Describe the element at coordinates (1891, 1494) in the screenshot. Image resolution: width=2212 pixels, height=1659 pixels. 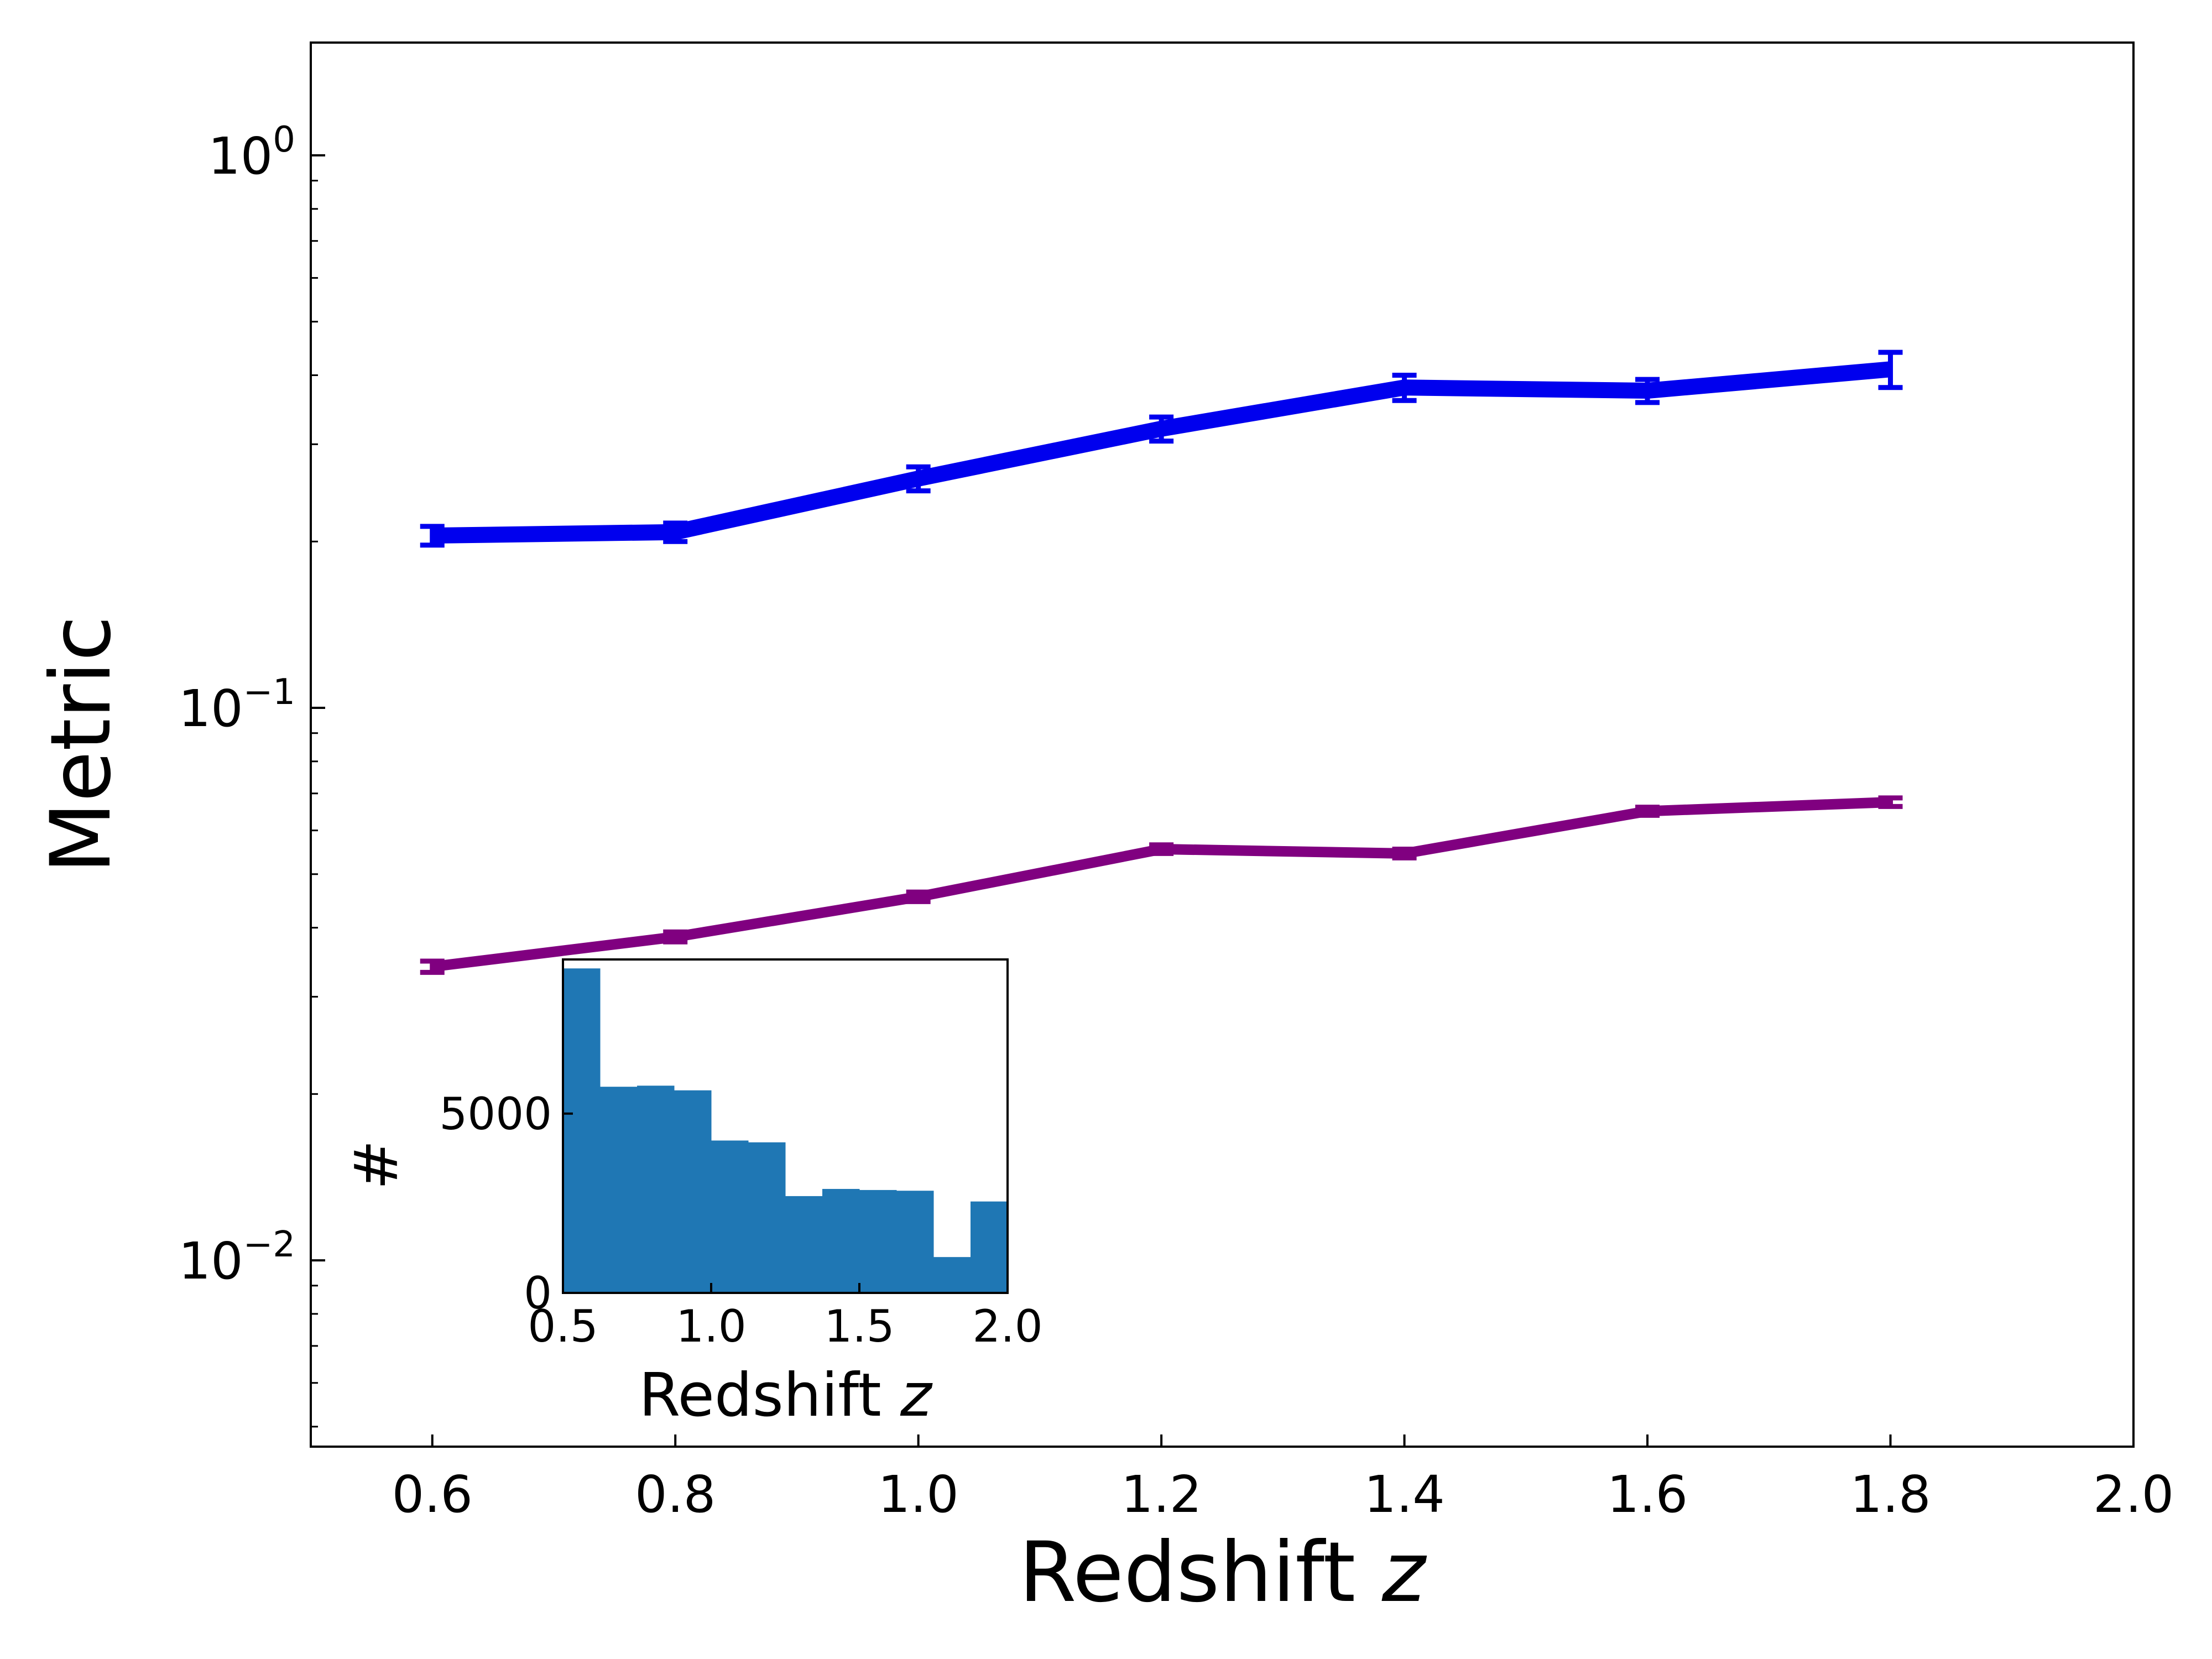
I see `x-tick-label: 1.8` at that location.